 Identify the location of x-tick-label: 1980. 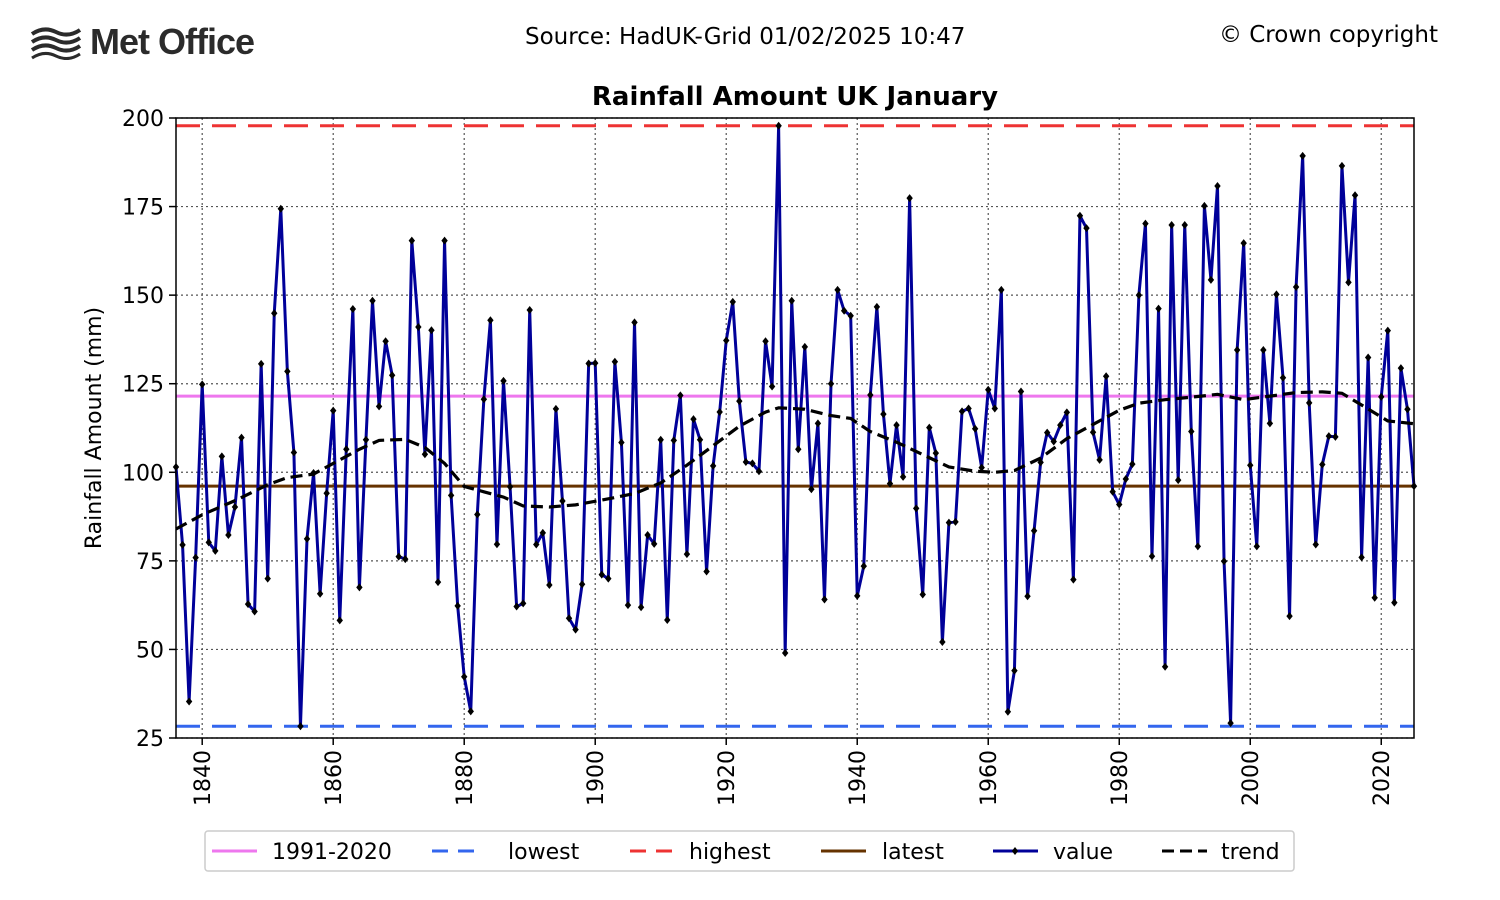
(1120, 778).